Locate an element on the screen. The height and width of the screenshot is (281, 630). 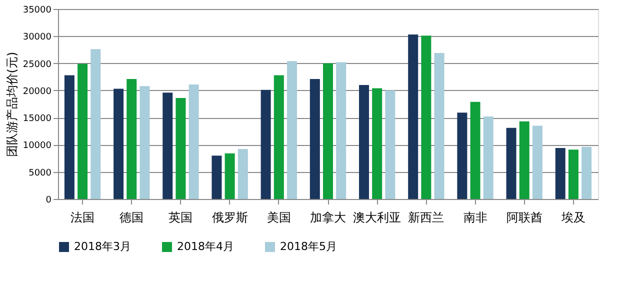
y-tick-label: 35000 is located at coordinates (37, 11).